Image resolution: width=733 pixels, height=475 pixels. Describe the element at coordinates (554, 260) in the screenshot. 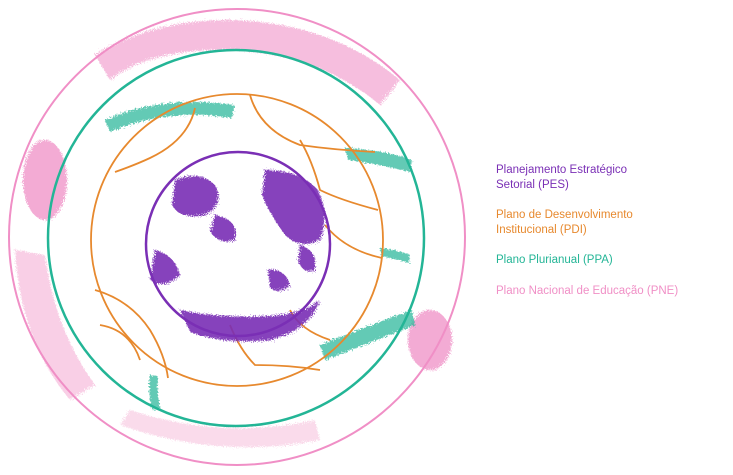

I see `legend-item-ppa: Plano Plurianual (PPA)` at that location.